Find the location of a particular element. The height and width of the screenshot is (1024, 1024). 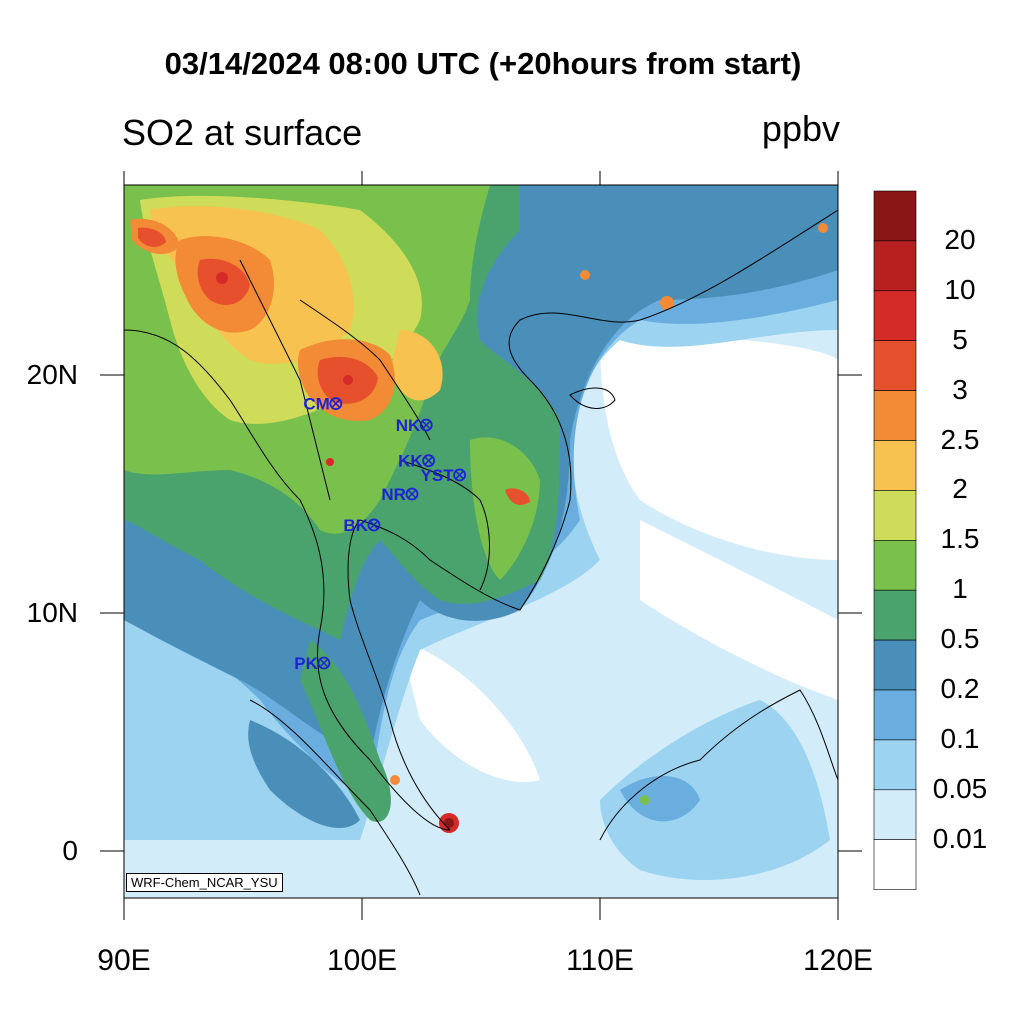

lon-label-110e: 110E is located at coordinates (600, 960).